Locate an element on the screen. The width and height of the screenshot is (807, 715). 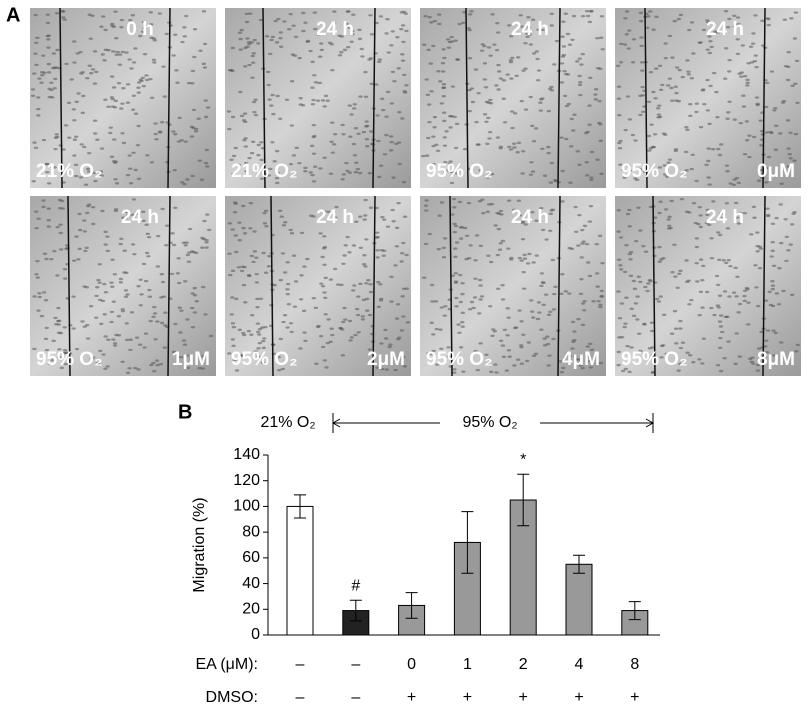
y-tick-label: 20 is located at coordinates (251, 609).